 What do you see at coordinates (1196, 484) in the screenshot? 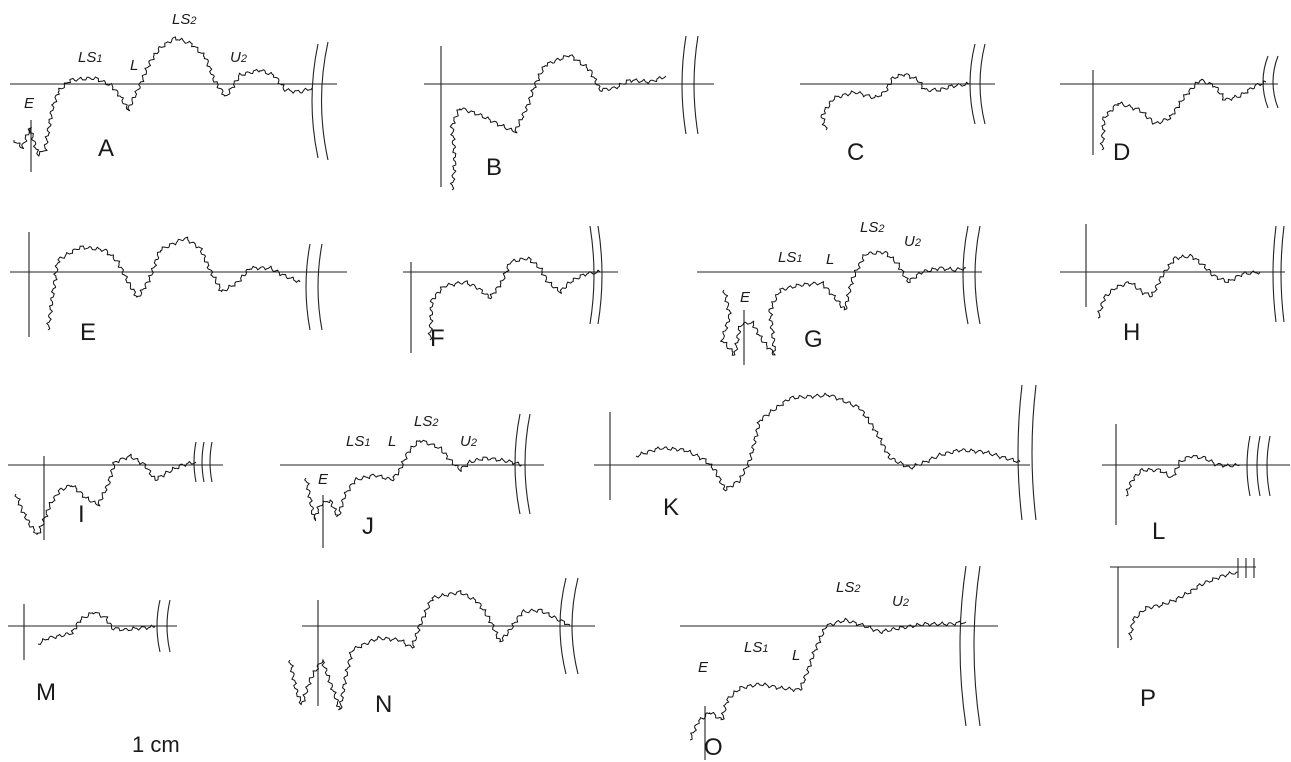
I see `panel-l: L` at bounding box center [1196, 484].